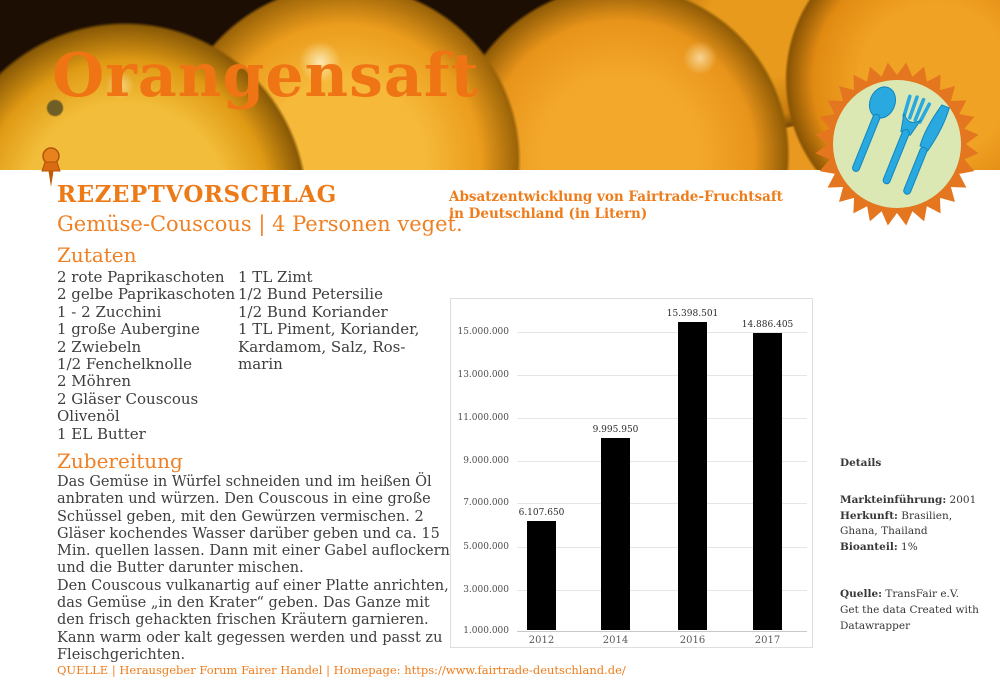  What do you see at coordinates (120, 461) in the screenshot?
I see `preparation-heading: Zubereitung` at bounding box center [120, 461].